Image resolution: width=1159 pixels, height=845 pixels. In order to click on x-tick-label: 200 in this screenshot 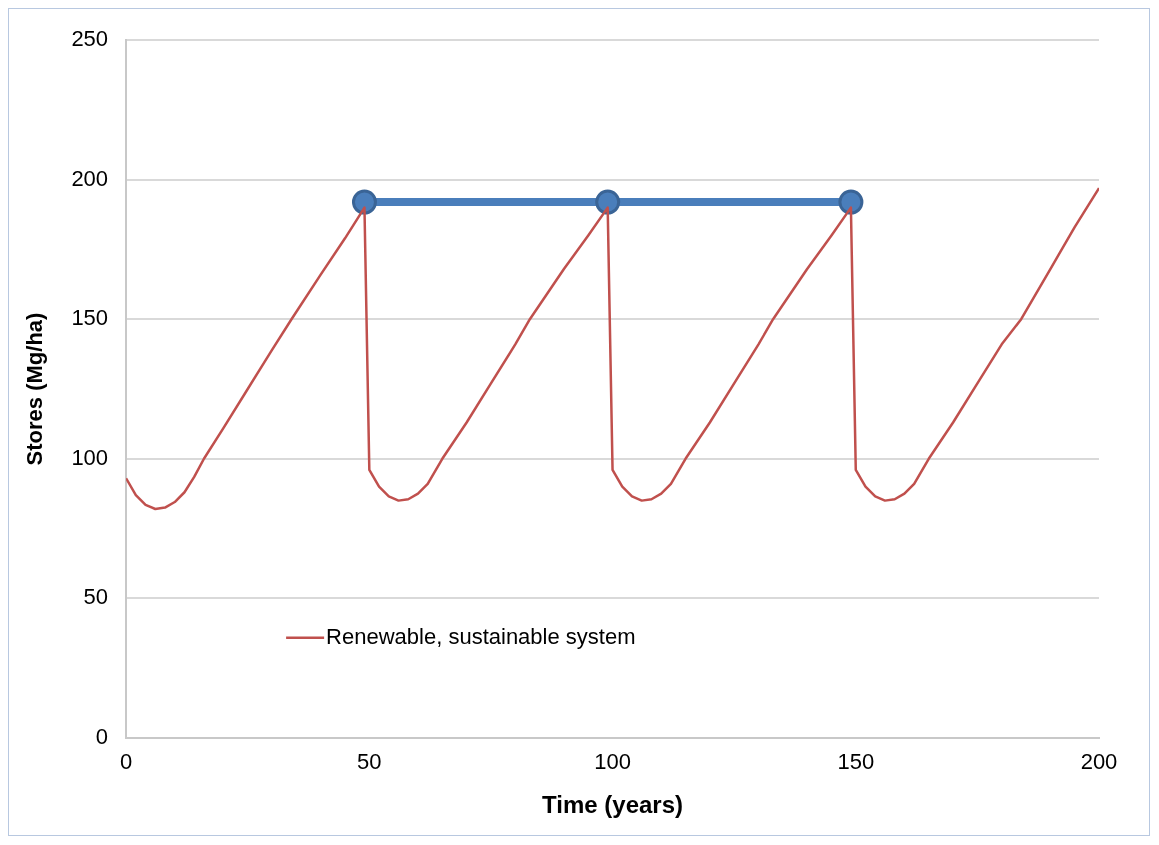, I will do `click(1099, 762)`.